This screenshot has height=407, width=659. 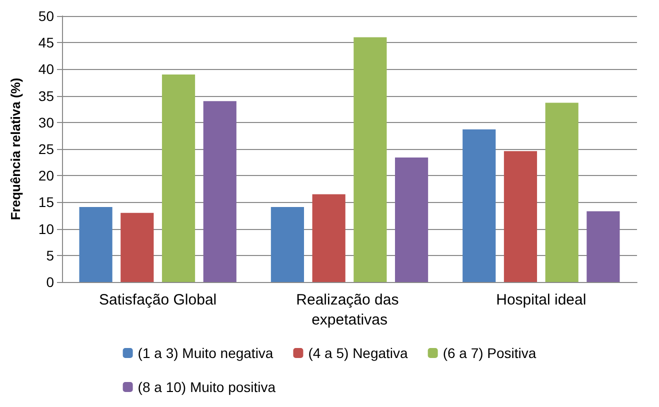 I want to click on x-tick-label: Realização das expetativas, so click(x=349, y=310).